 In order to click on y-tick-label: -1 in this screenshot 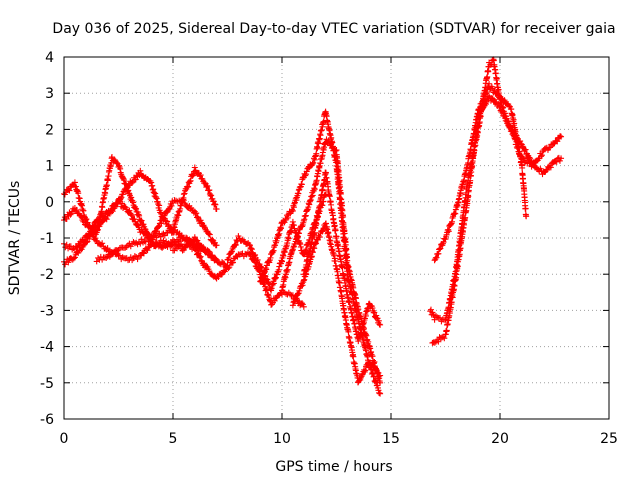, I will do `click(47, 239)`.